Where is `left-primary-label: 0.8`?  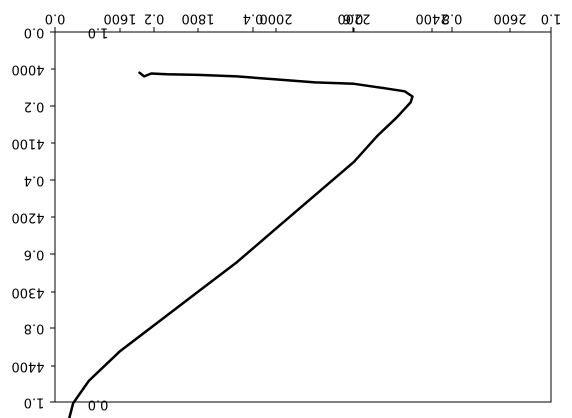 left-primary-label: 0.8 is located at coordinates (34, 328).